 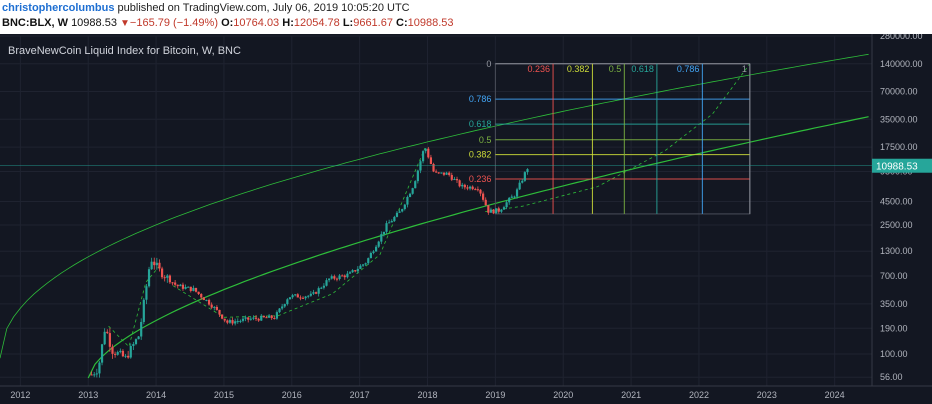 I want to click on y-tick-label: 700.00, so click(x=894, y=276).